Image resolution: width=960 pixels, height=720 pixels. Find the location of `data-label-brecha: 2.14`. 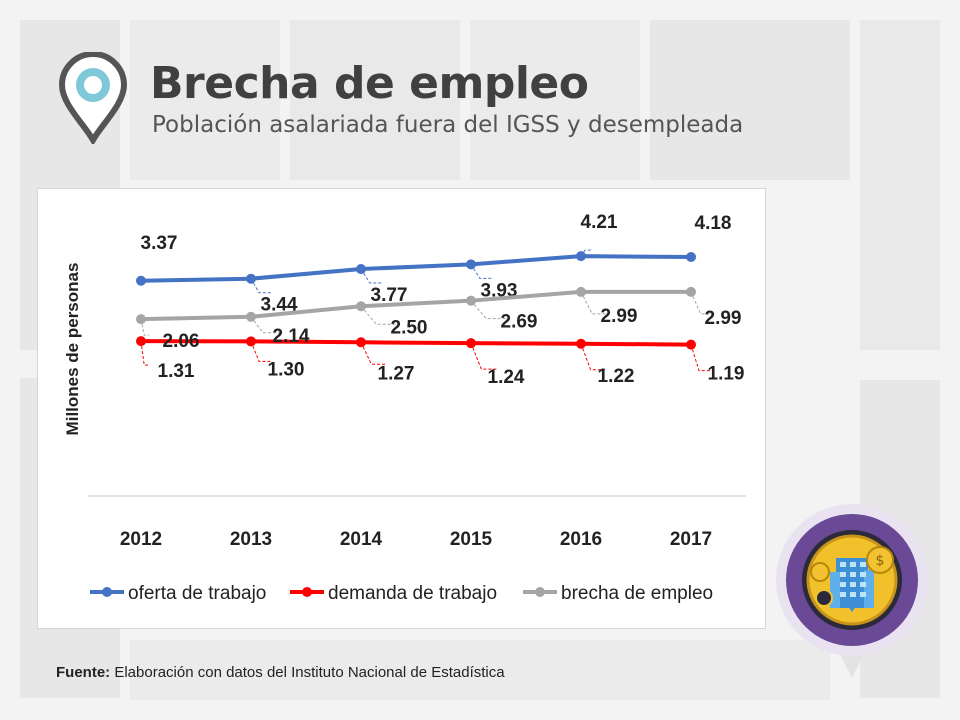

data-label-brecha: 2.14 is located at coordinates (291, 336).